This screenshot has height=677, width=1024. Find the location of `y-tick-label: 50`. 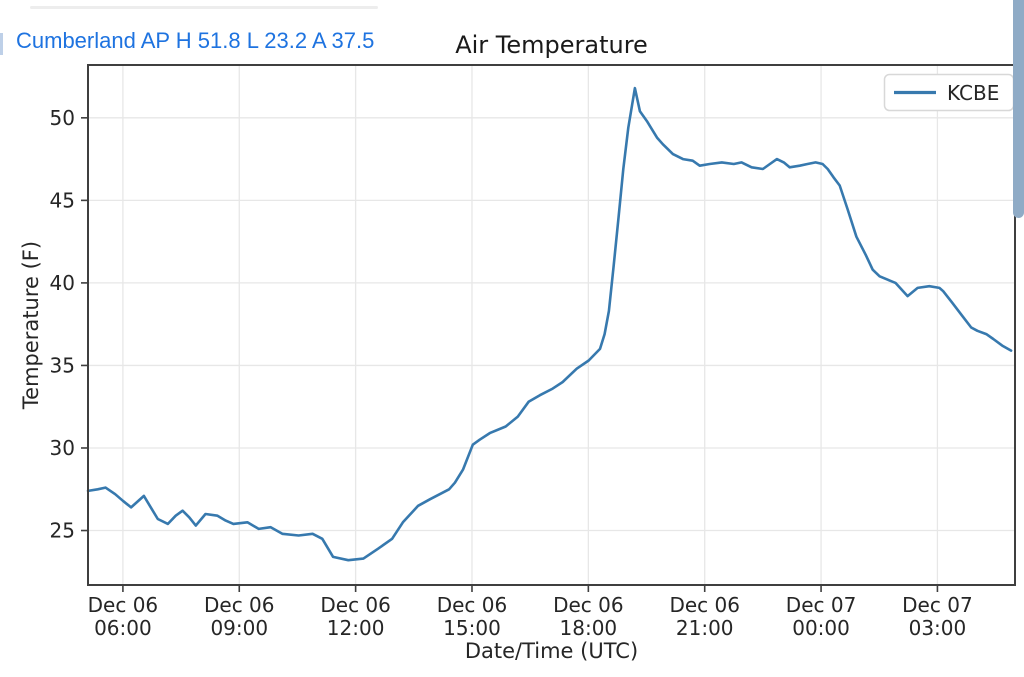

y-tick-label: 50 is located at coordinates (62, 118).